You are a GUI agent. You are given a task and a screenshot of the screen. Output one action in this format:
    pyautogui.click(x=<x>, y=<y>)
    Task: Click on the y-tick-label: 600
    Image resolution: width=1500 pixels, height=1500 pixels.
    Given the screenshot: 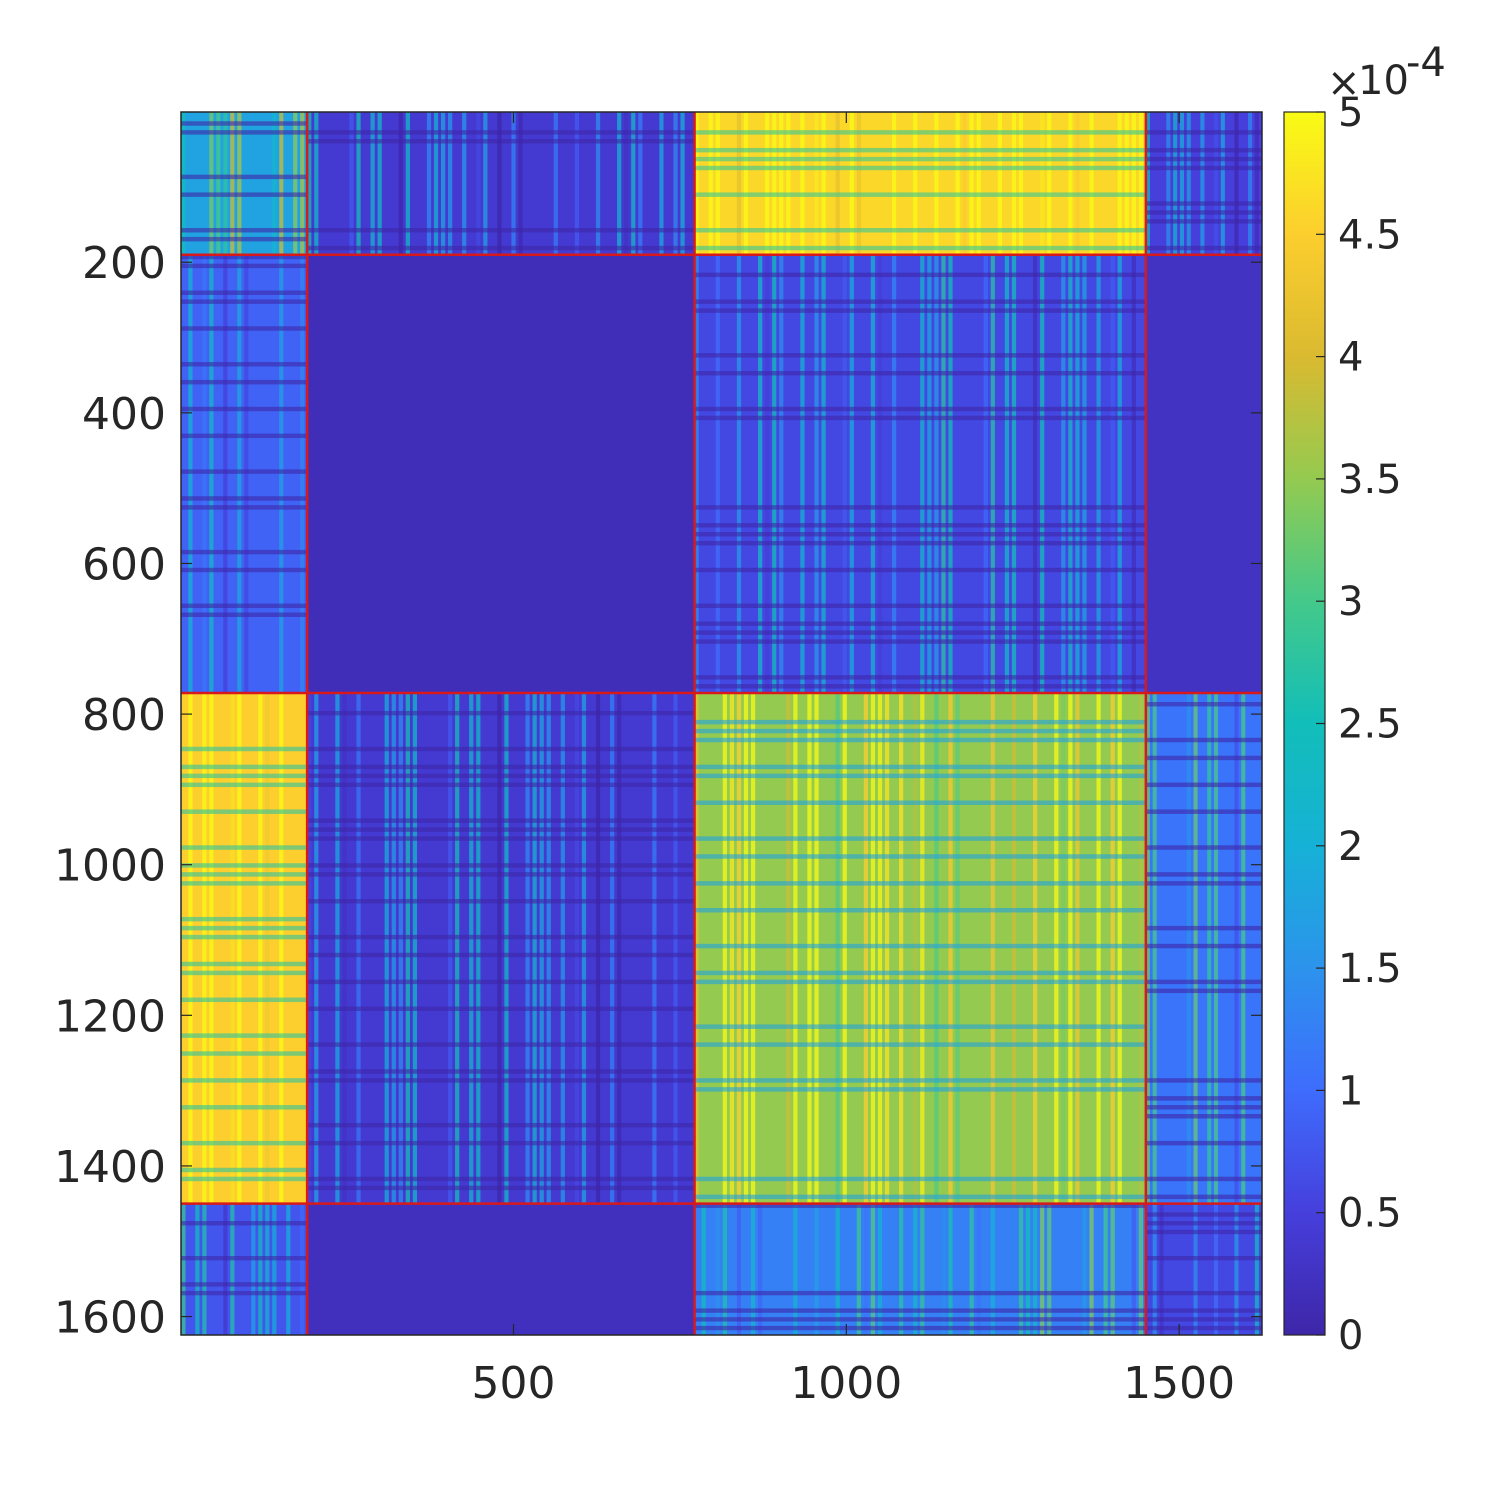 What is the action you would take?
    pyautogui.click(x=124, y=564)
    